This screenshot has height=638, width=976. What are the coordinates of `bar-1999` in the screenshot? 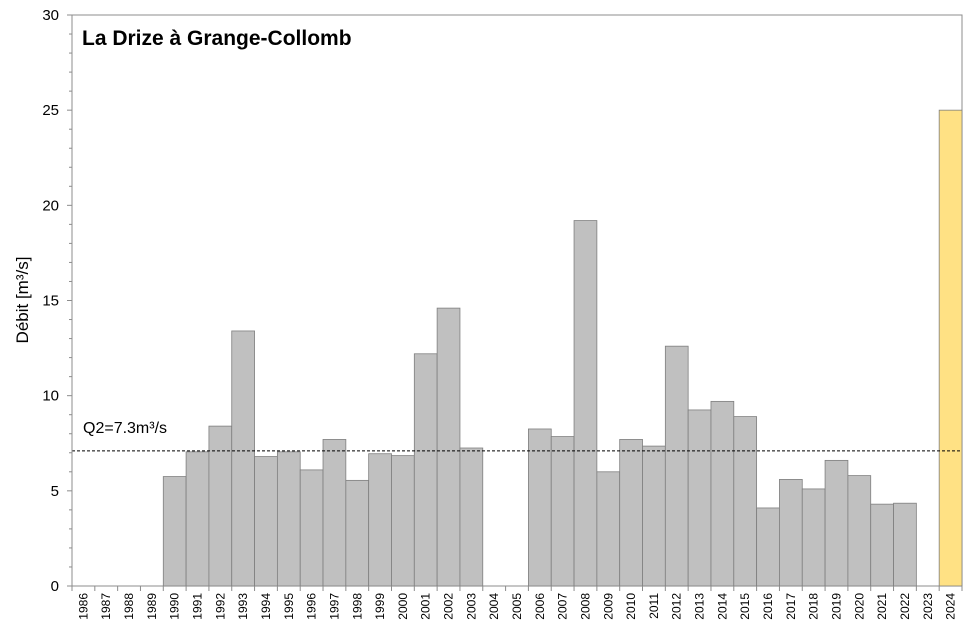 It's located at (380, 520).